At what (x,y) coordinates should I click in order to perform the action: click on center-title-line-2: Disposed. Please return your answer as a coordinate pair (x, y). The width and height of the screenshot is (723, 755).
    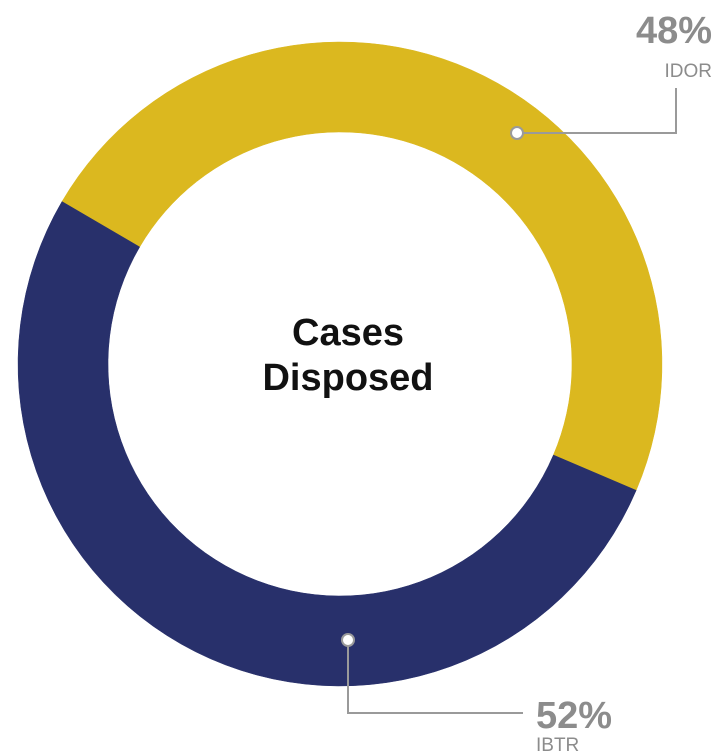
    Looking at the image, I should click on (347, 378).